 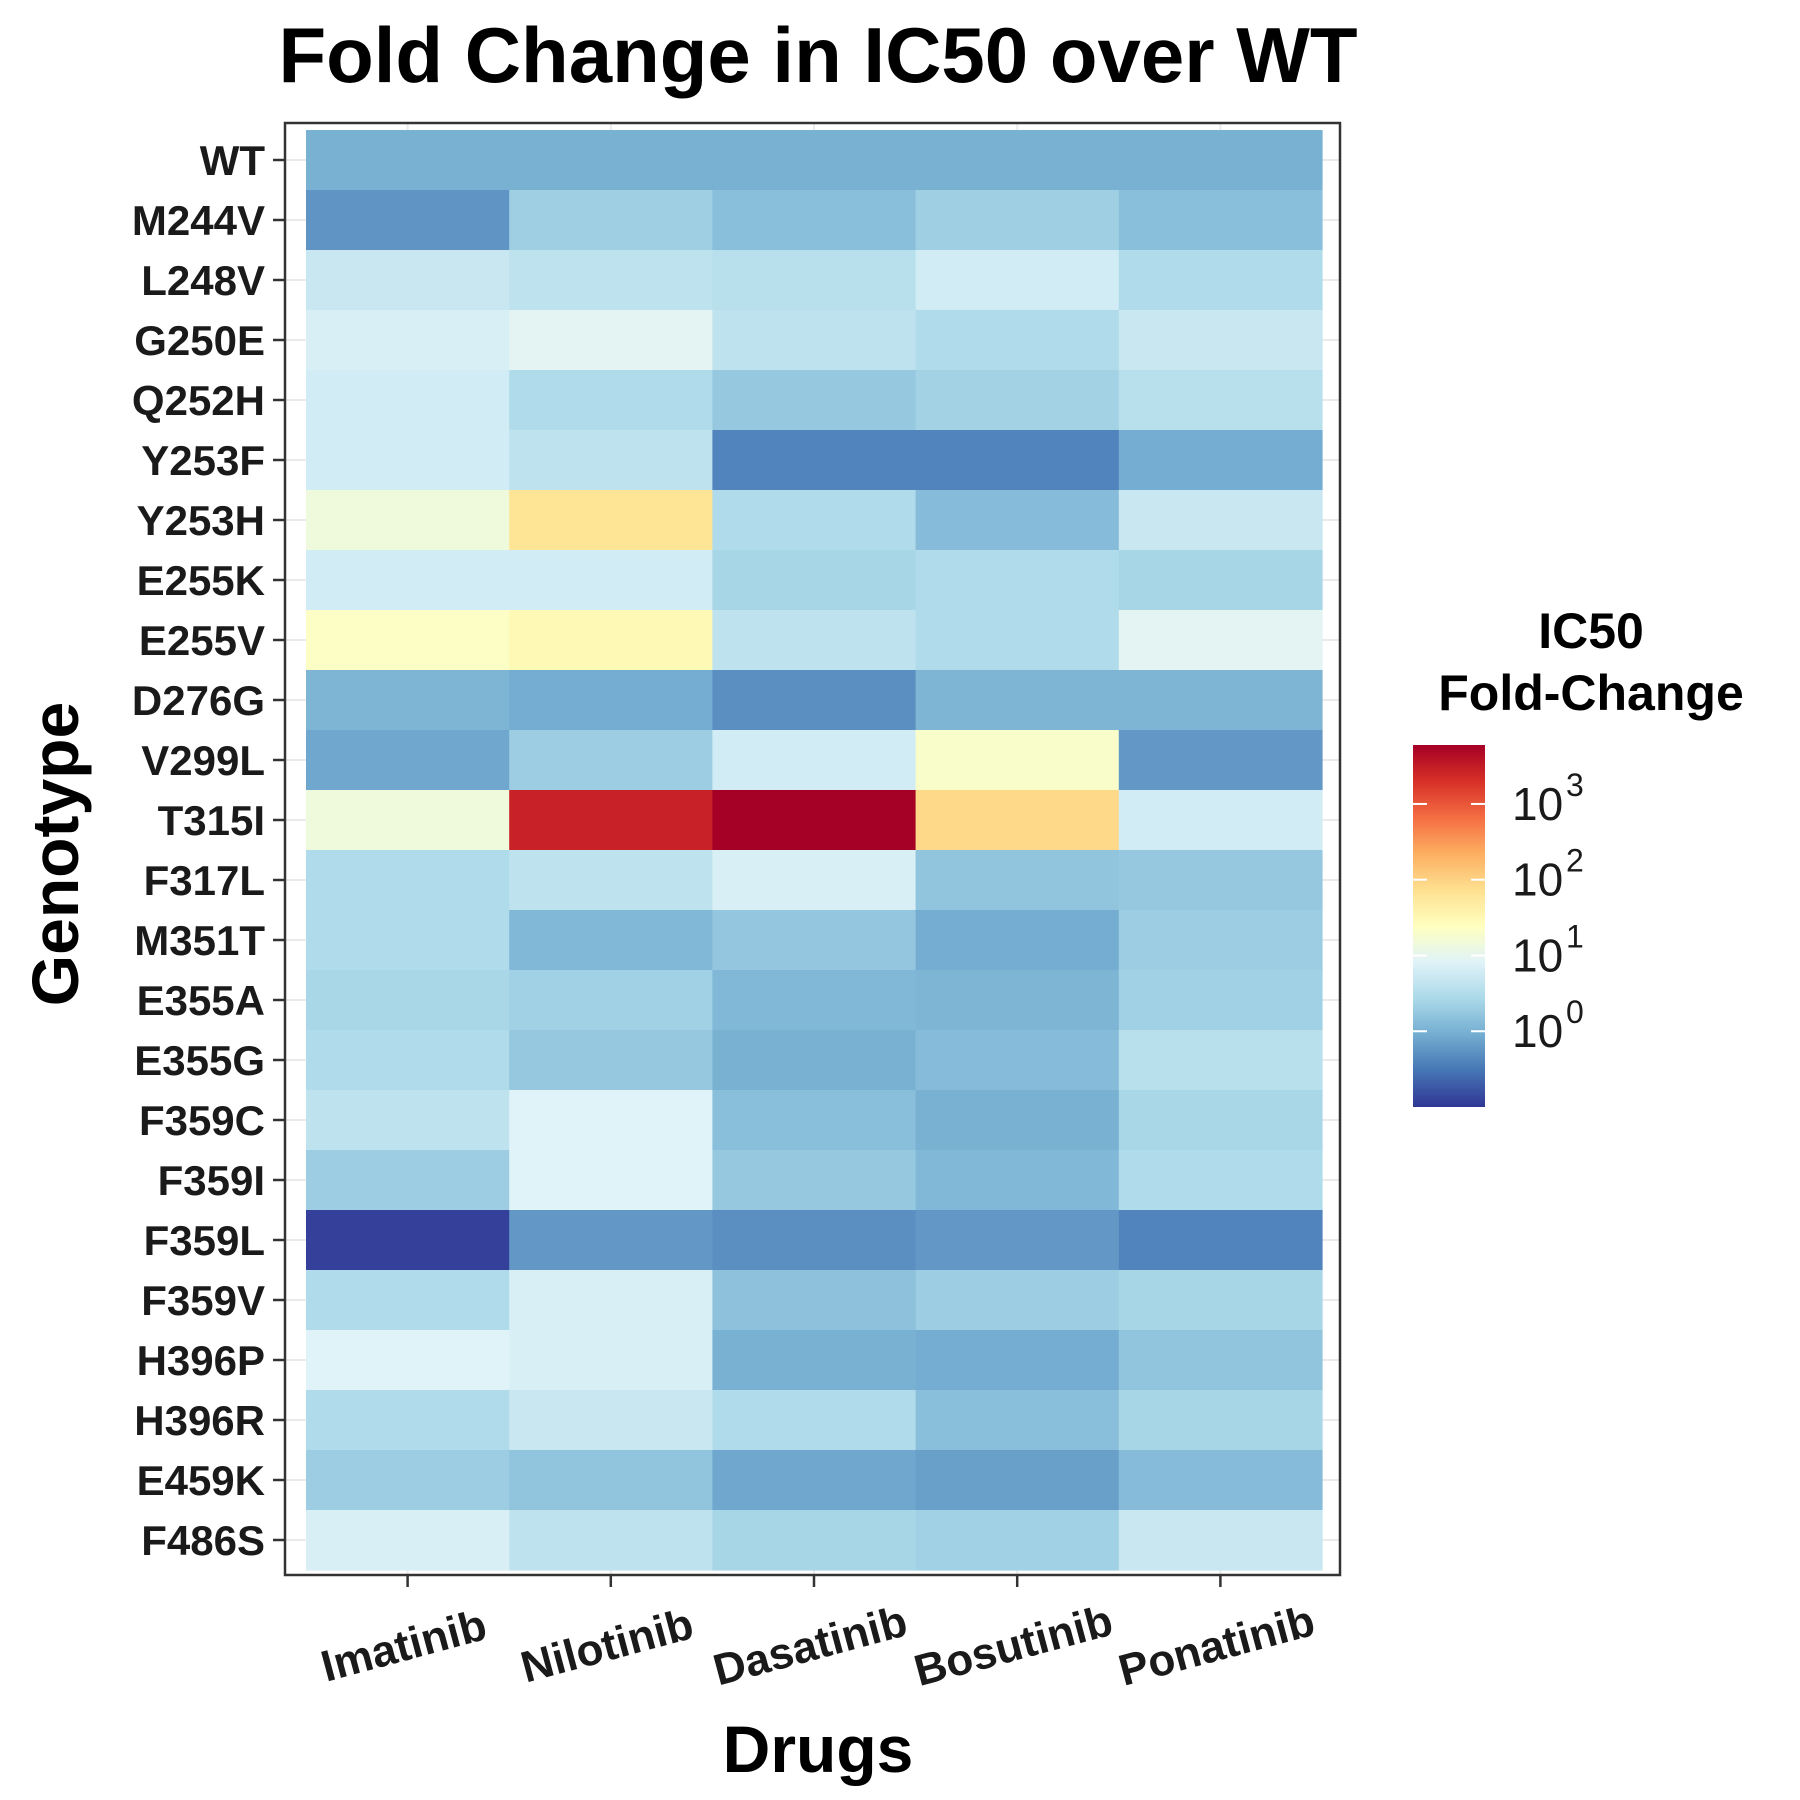 What do you see at coordinates (1013, 1646) in the screenshot?
I see `x-tick-label-bosutinib: Bosutinib` at bounding box center [1013, 1646].